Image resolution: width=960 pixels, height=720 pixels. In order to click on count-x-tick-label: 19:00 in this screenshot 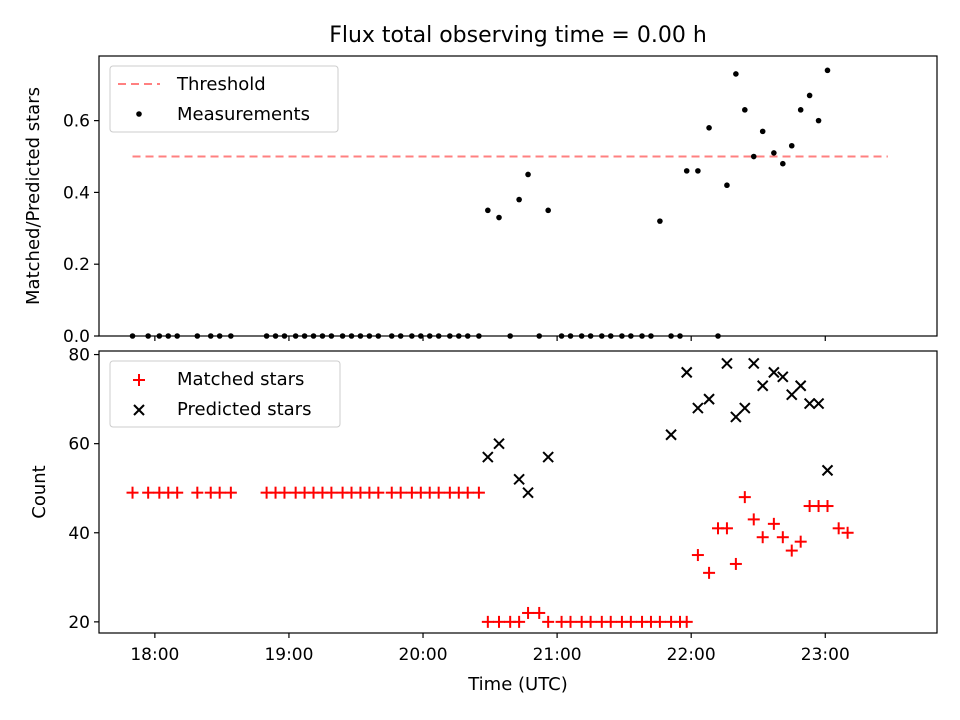, I will do `click(288, 655)`.